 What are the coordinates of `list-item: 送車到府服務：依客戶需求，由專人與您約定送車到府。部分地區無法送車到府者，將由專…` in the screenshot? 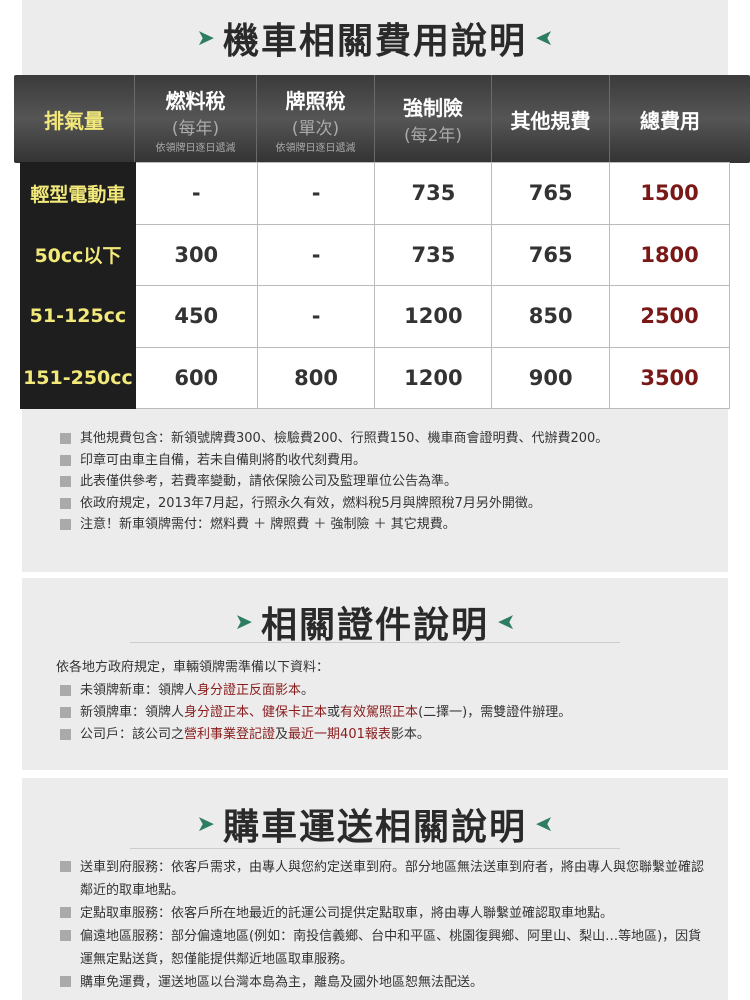 It's located at (383, 879).